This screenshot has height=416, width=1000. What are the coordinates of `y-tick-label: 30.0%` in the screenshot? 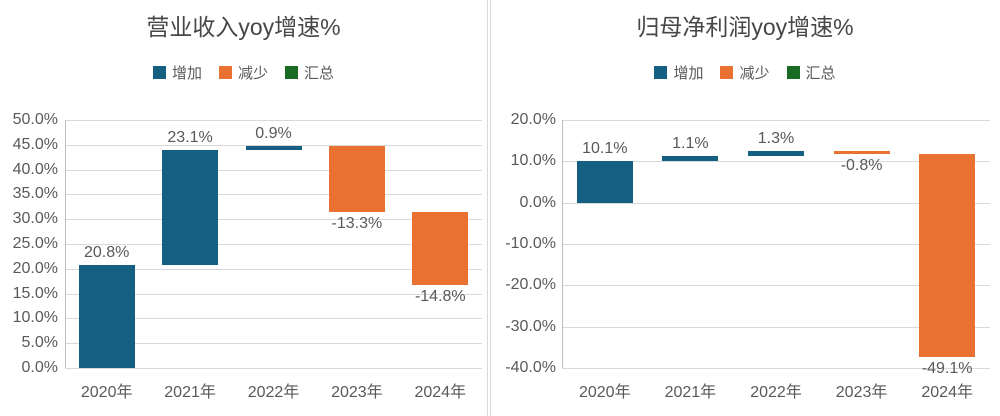 It's located at (35, 219).